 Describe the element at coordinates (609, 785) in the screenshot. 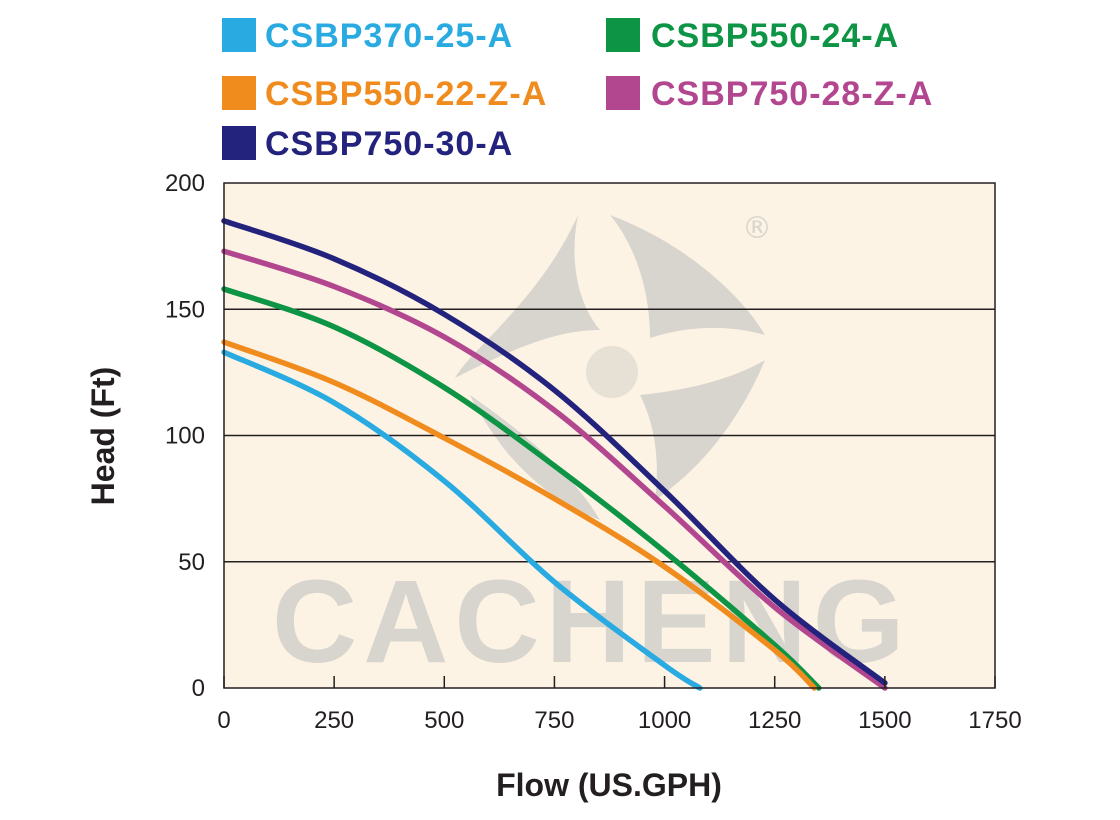

I see `x-axis-title: Flow (US.GPH)` at that location.